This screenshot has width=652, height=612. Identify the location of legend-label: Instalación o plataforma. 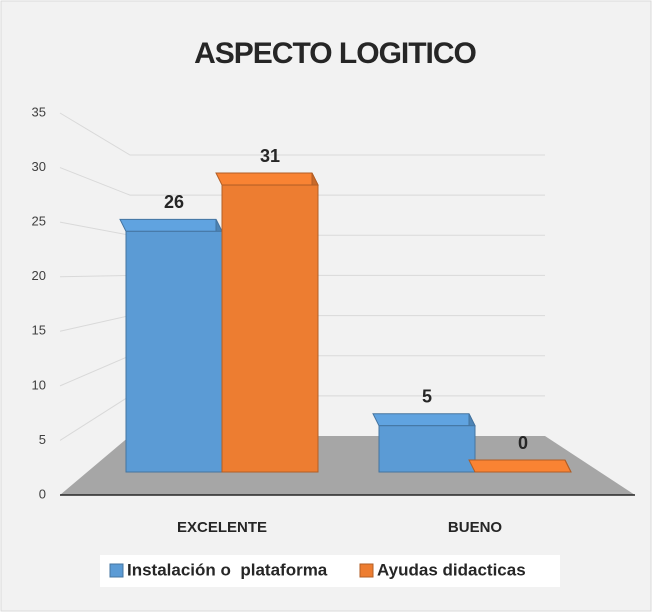
(227, 569).